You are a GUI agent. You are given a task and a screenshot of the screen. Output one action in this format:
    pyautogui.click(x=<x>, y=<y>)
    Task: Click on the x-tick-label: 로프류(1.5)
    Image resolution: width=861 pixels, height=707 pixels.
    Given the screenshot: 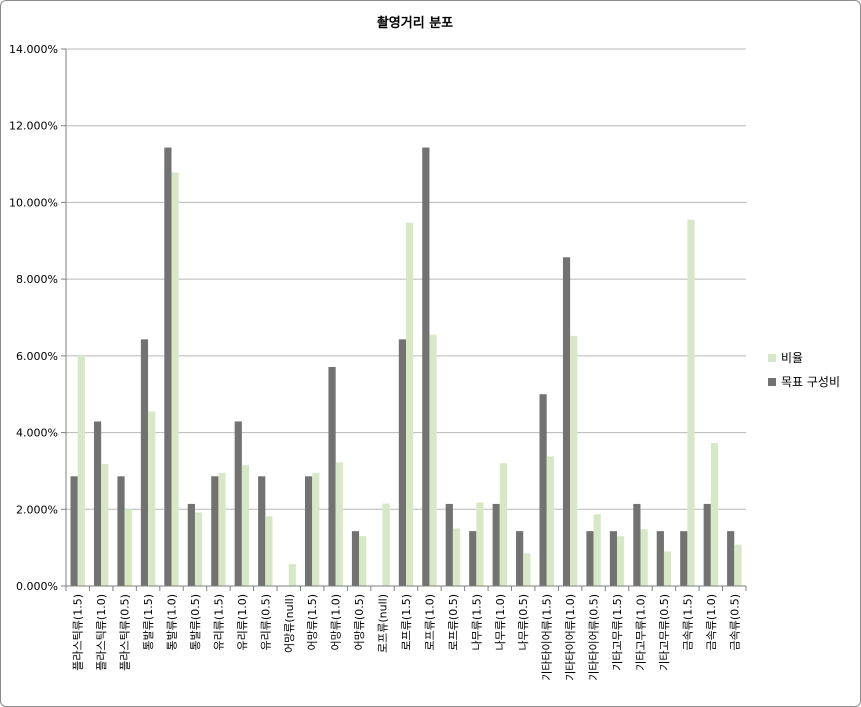 What is the action you would take?
    pyautogui.click(x=406, y=622)
    